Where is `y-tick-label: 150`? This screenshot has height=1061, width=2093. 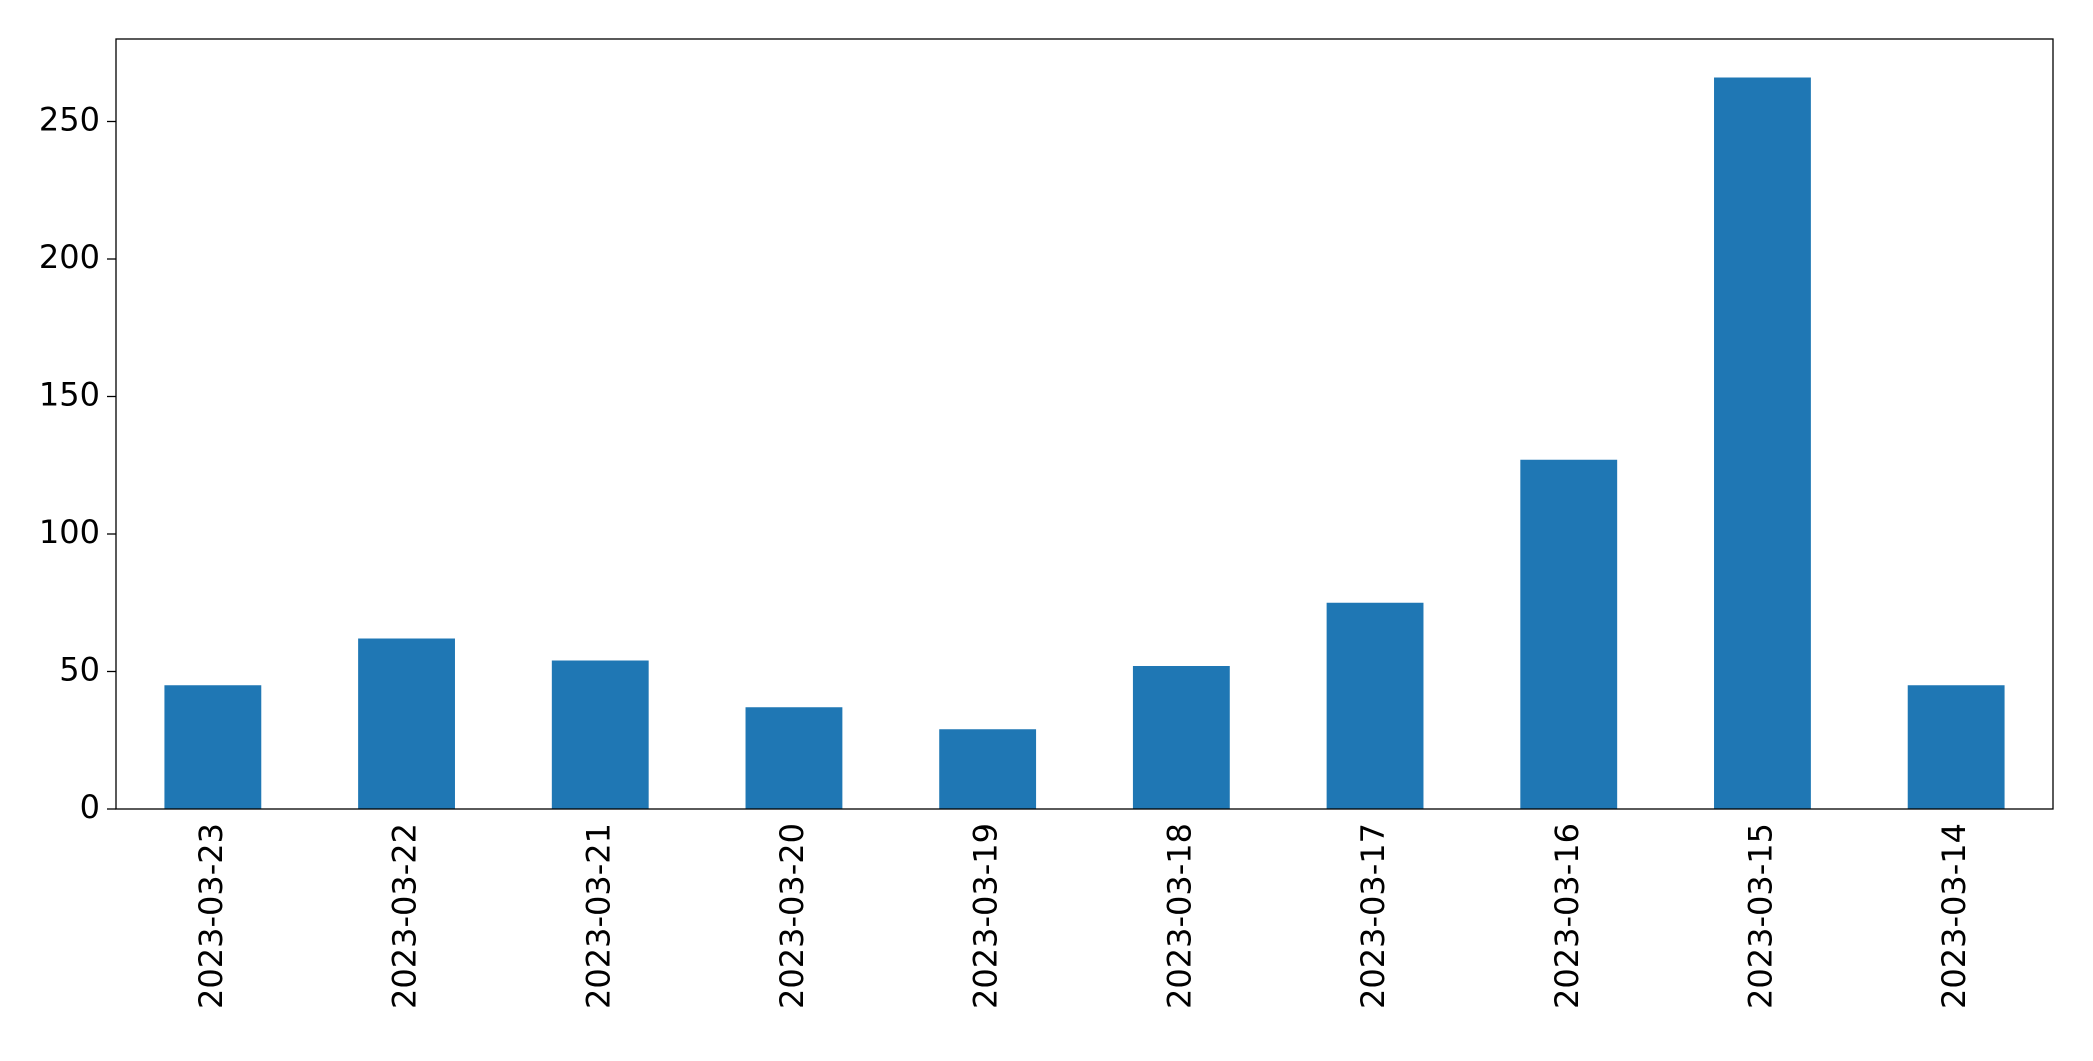
y-tick-label: 150 is located at coordinates (69, 395).